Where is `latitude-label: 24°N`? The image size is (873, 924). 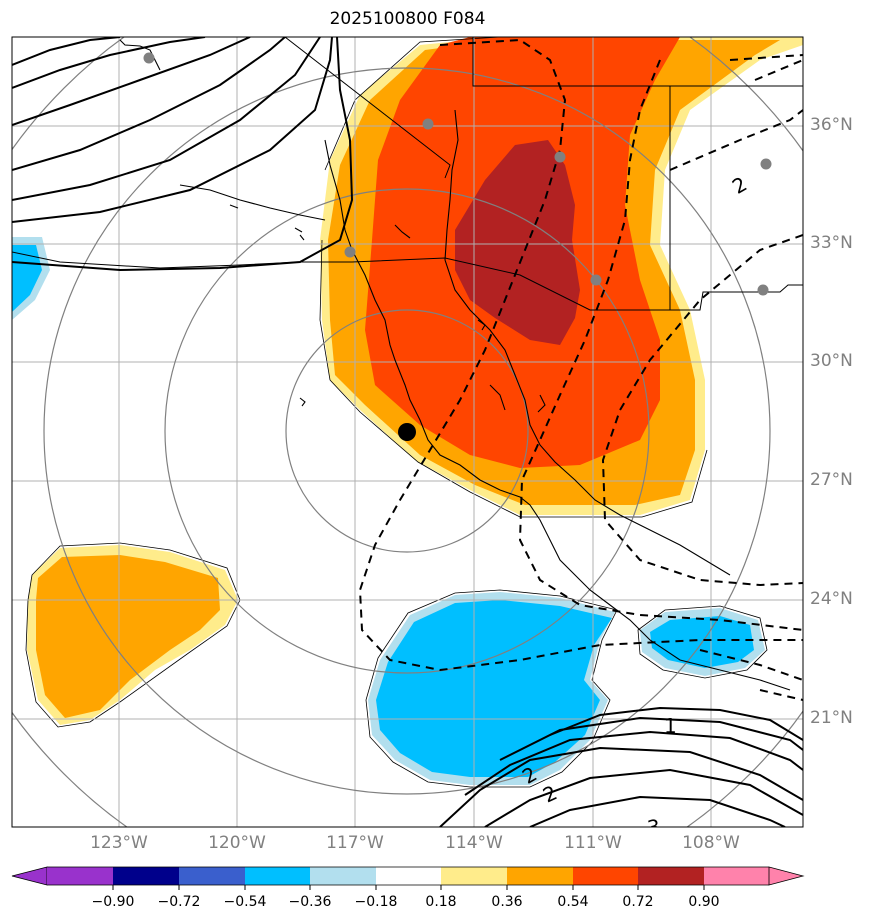
latitude-label: 24°N is located at coordinates (831, 599).